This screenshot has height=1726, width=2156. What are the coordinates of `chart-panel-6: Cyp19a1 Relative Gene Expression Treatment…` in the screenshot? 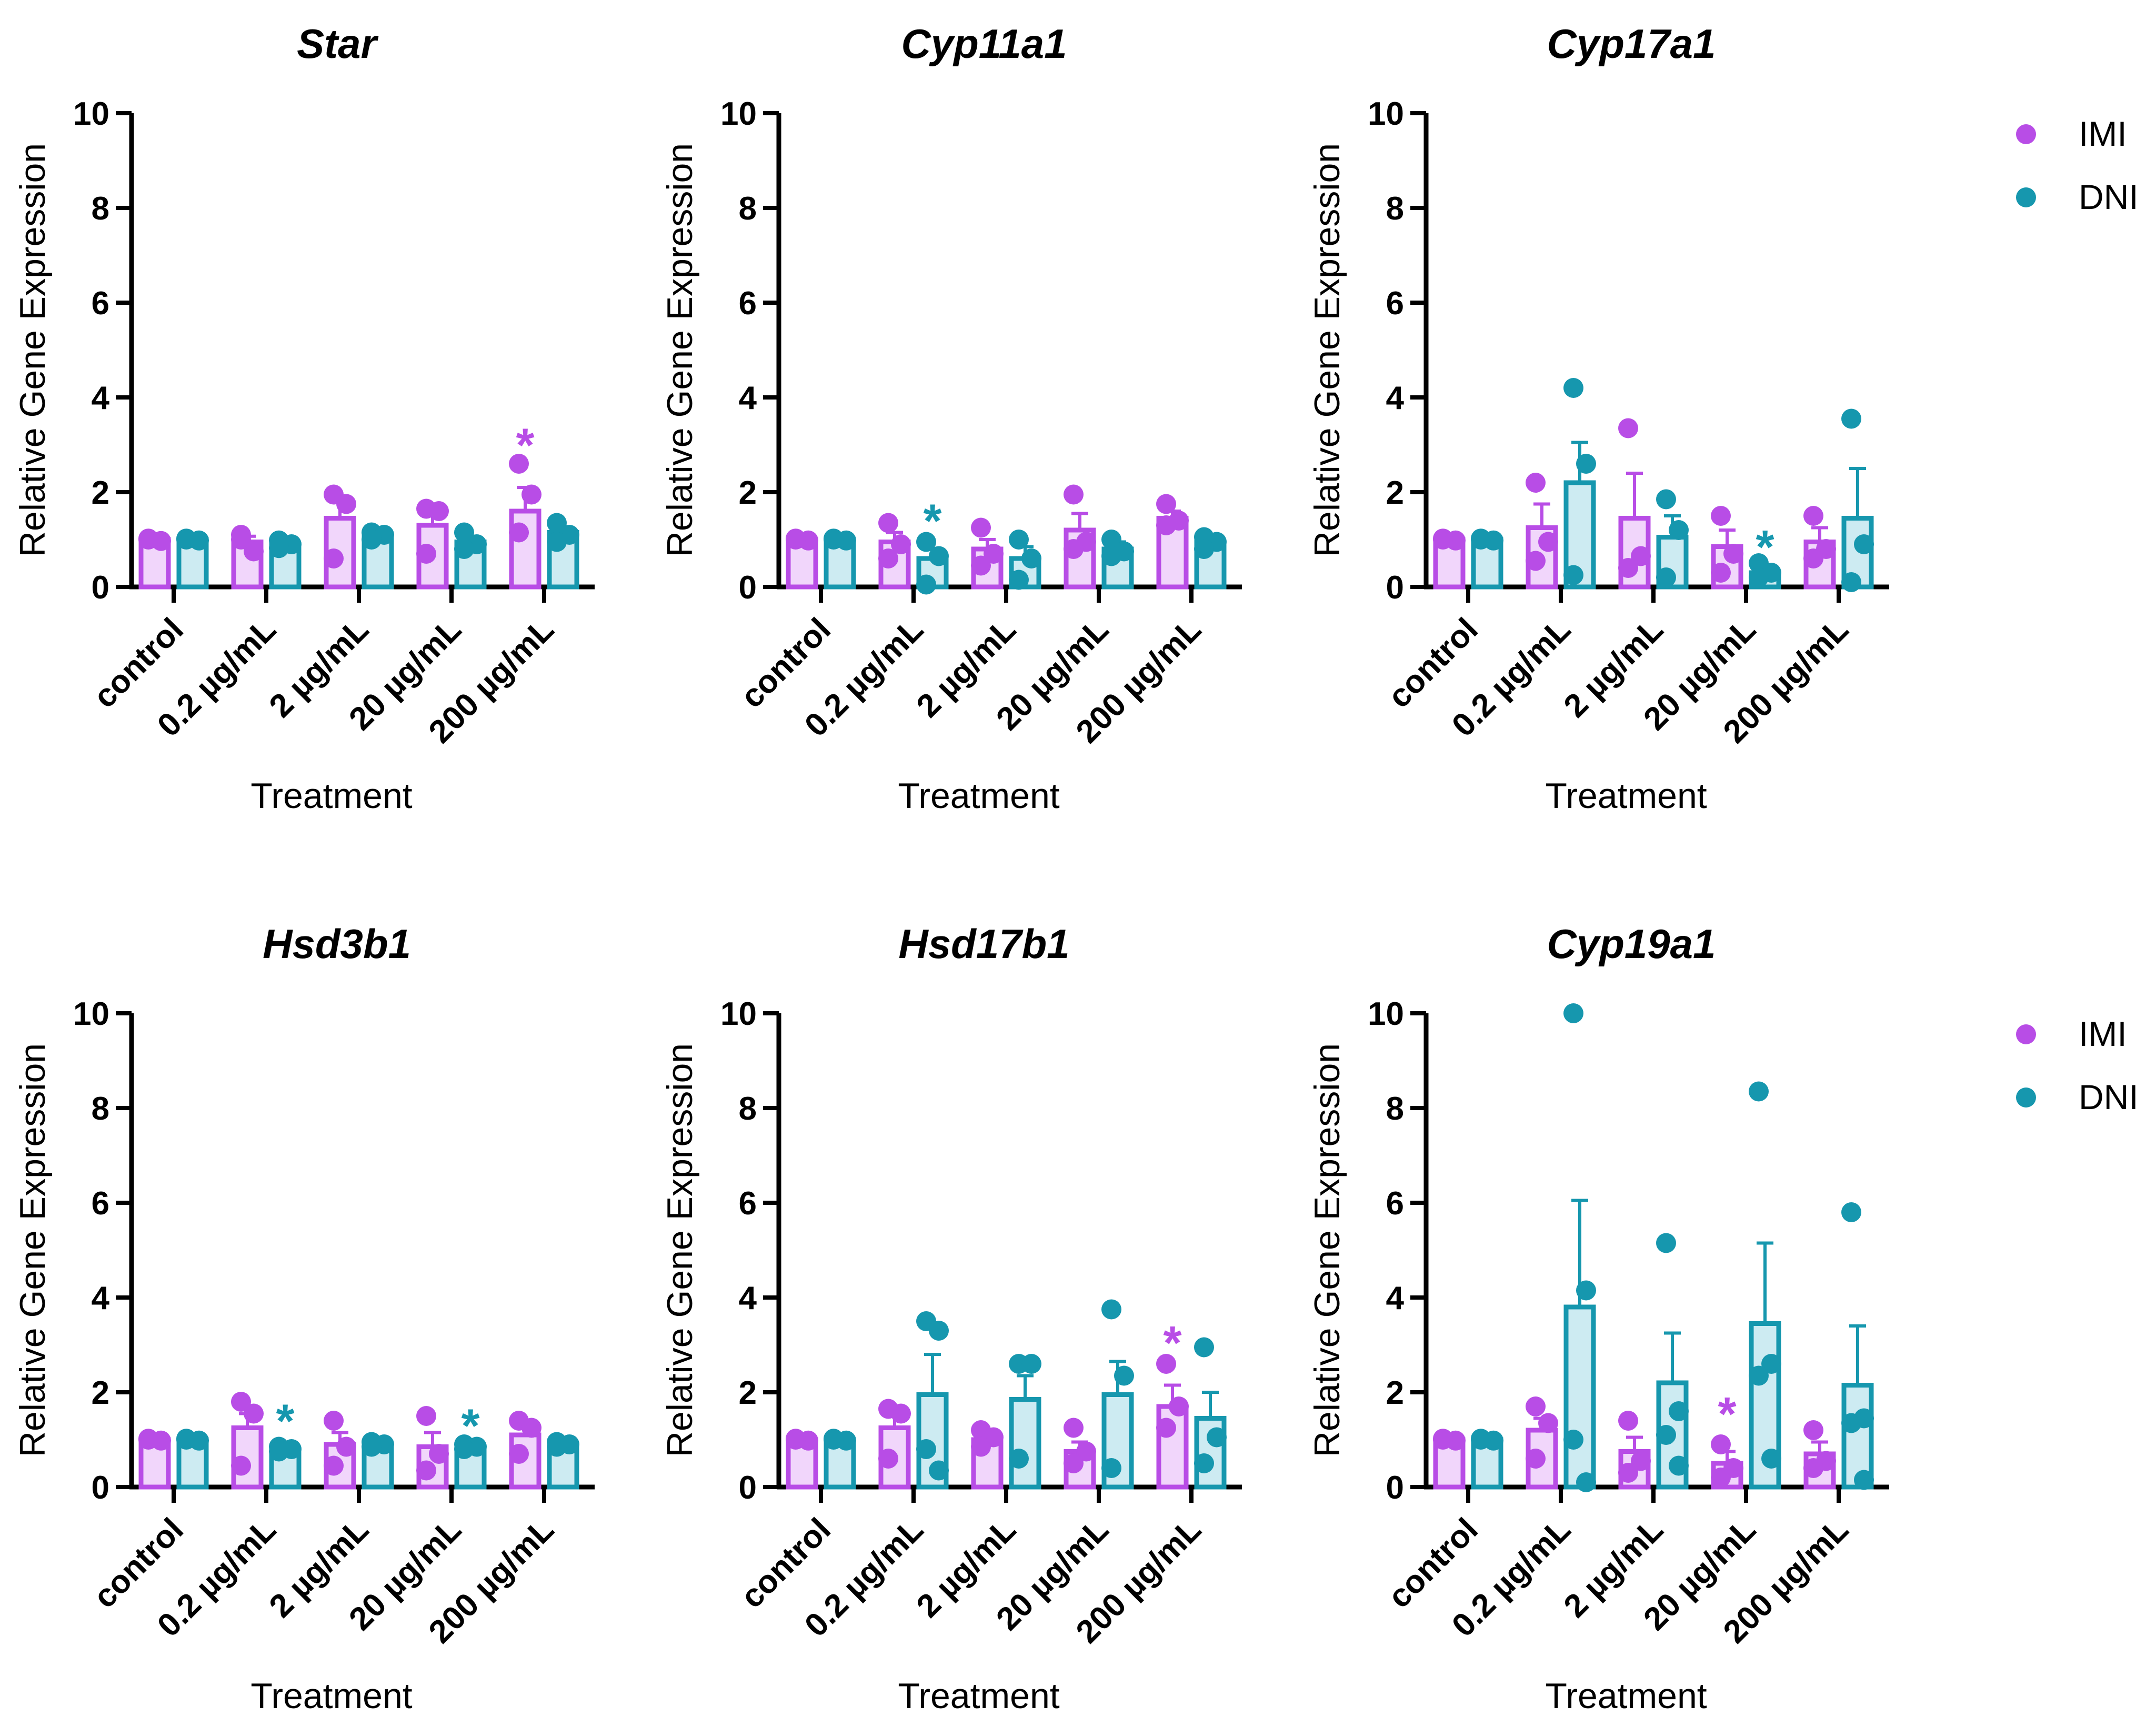 It's located at (1598, 1318).